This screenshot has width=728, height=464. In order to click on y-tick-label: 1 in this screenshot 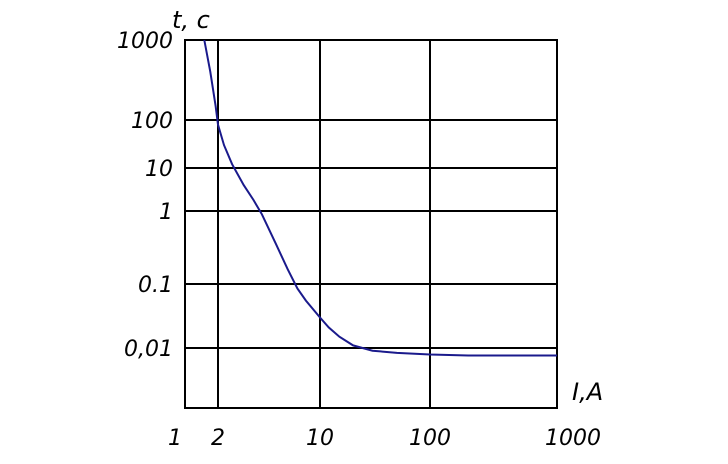, I will do `click(166, 212)`.